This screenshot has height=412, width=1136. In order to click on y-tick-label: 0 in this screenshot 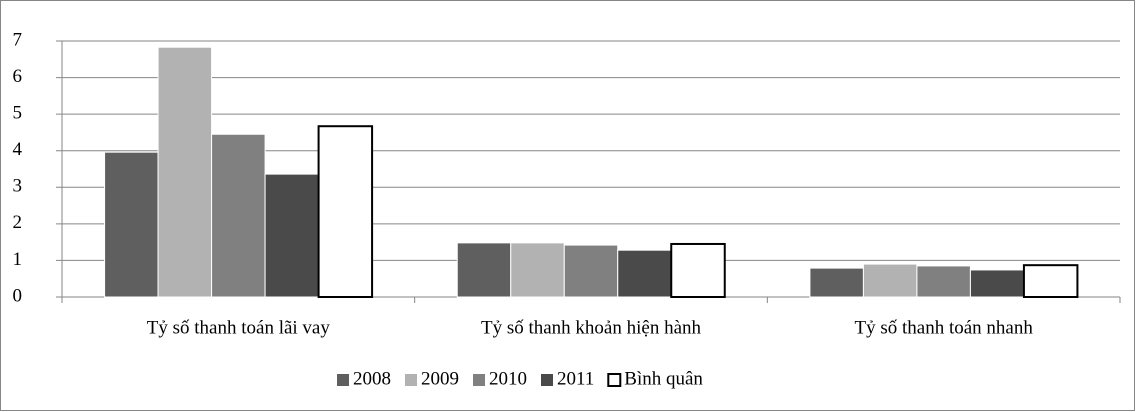, I will do `click(18, 295)`.